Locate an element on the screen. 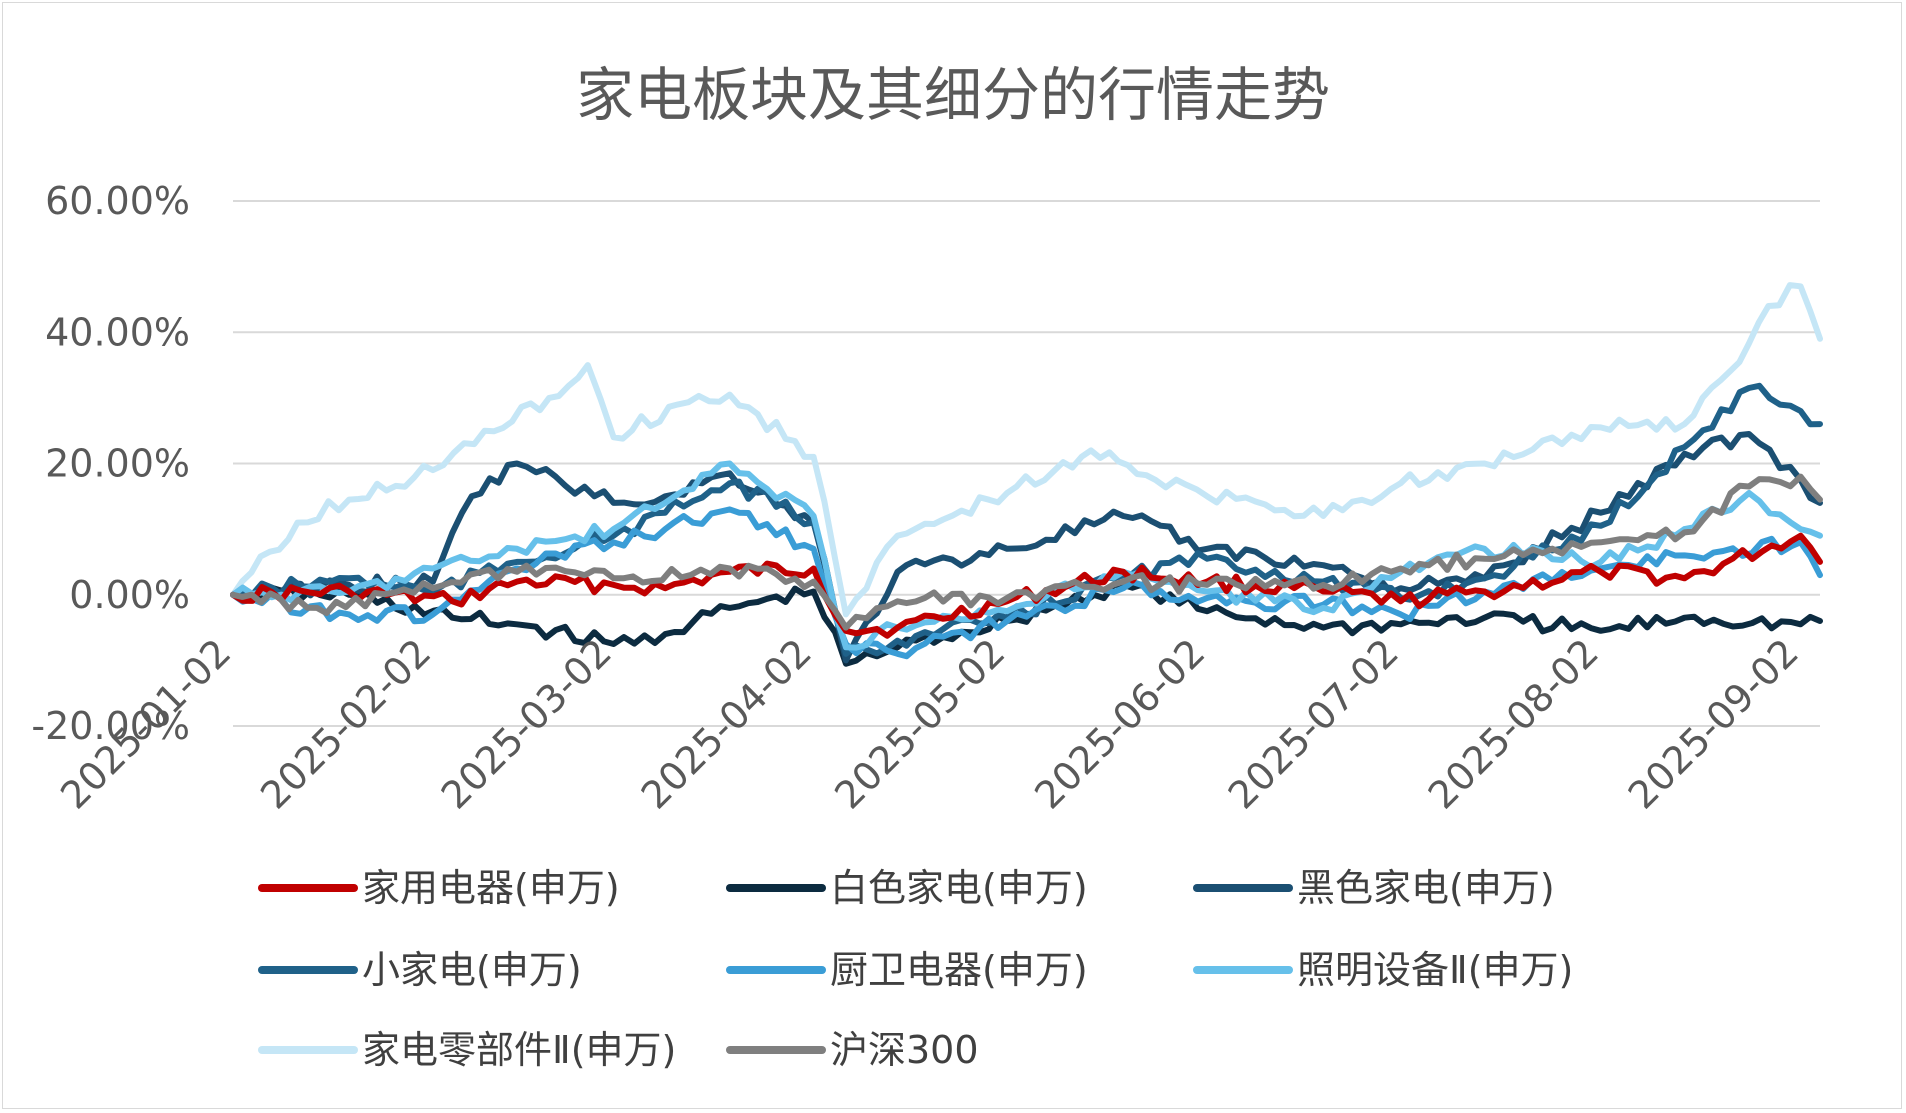 The image size is (1906, 1113). y-tick-label: 40.00% is located at coordinates (117, 332).